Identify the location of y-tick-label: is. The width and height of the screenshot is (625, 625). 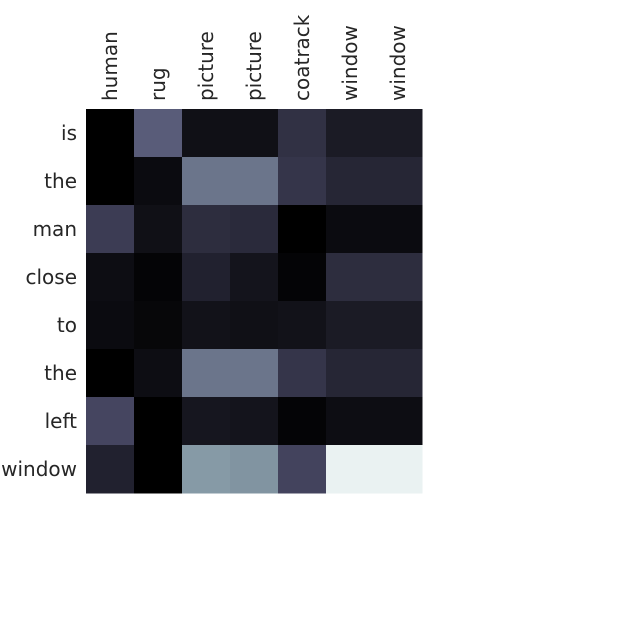
(69, 133).